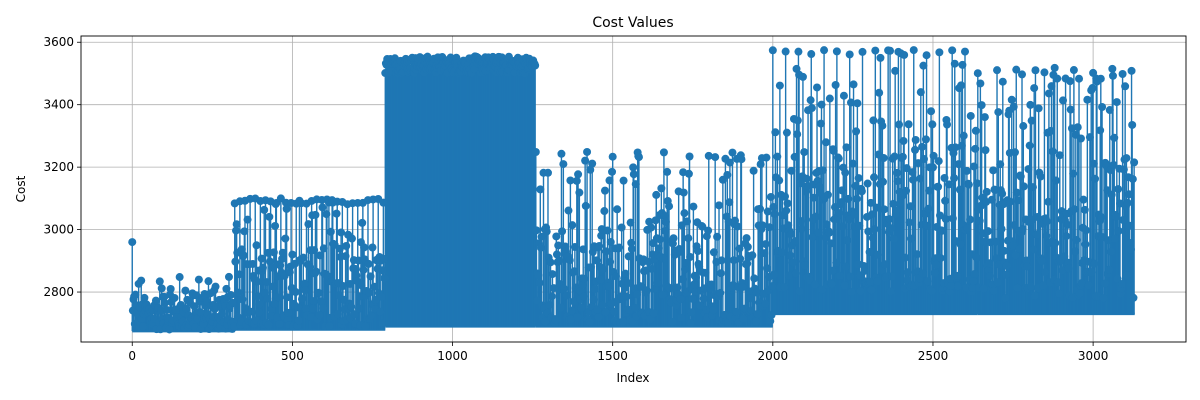 The height and width of the screenshot is (400, 1200). I want to click on x-tick-label: 2000, so click(773, 356).